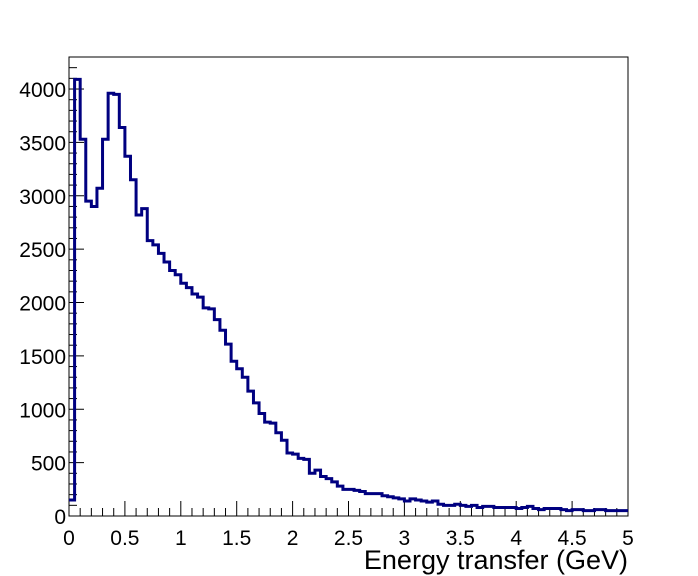 The height and width of the screenshot is (576, 698). I want to click on x-tick-label: 4.5, so click(571, 538).